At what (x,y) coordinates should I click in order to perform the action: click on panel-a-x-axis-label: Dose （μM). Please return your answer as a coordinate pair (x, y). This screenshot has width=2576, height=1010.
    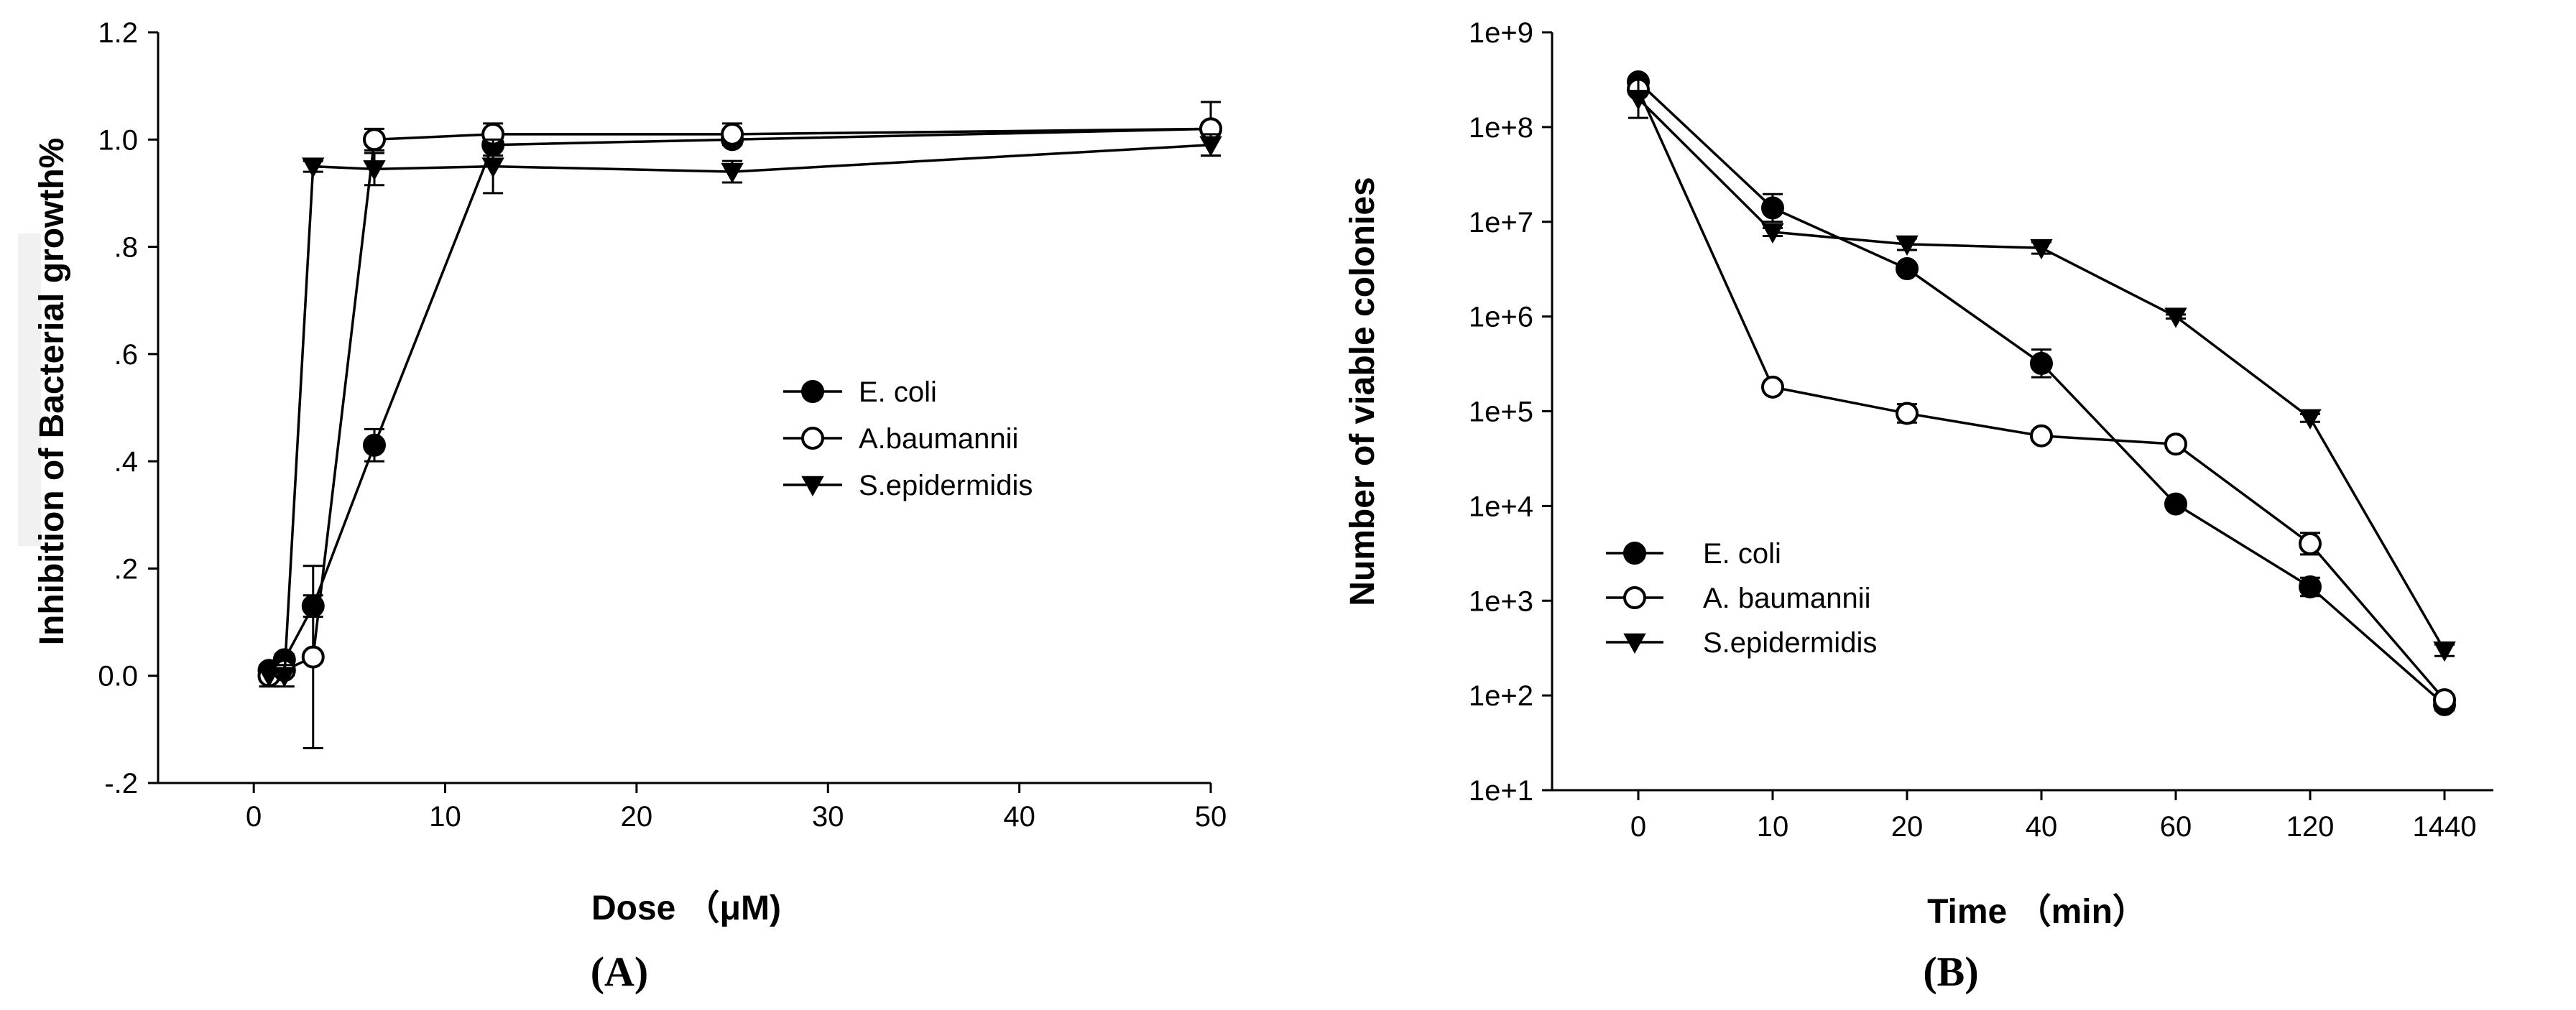
    Looking at the image, I should click on (686, 908).